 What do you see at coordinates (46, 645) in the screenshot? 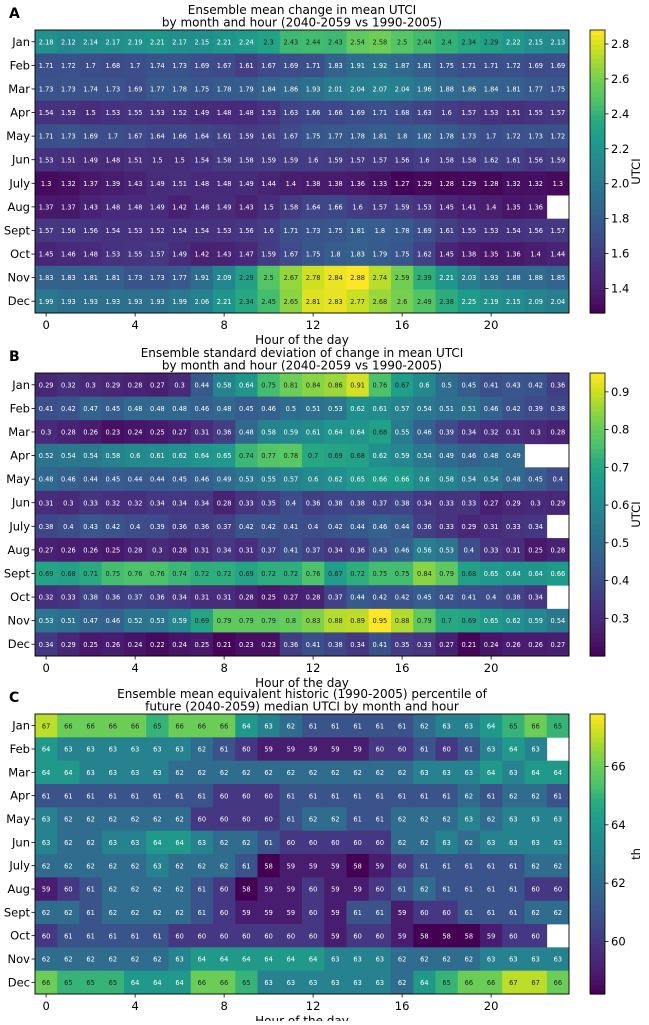
I see `cell-value-label: 0.34` at bounding box center [46, 645].